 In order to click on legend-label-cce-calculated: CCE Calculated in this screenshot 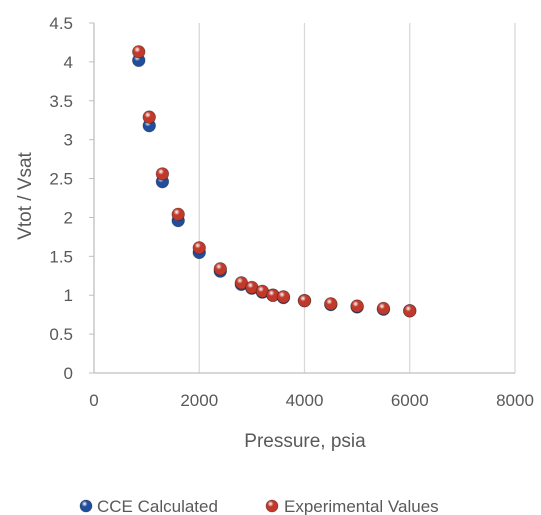, I will do `click(157, 506)`.